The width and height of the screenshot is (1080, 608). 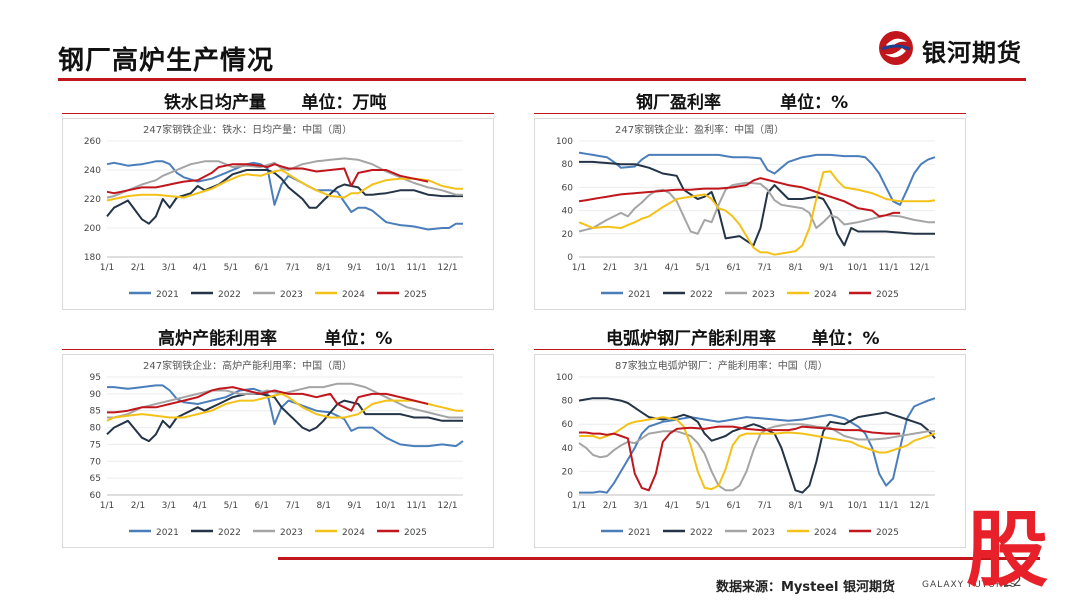 What do you see at coordinates (96, 395) in the screenshot?
I see `y-tick-label: 90` at bounding box center [96, 395].